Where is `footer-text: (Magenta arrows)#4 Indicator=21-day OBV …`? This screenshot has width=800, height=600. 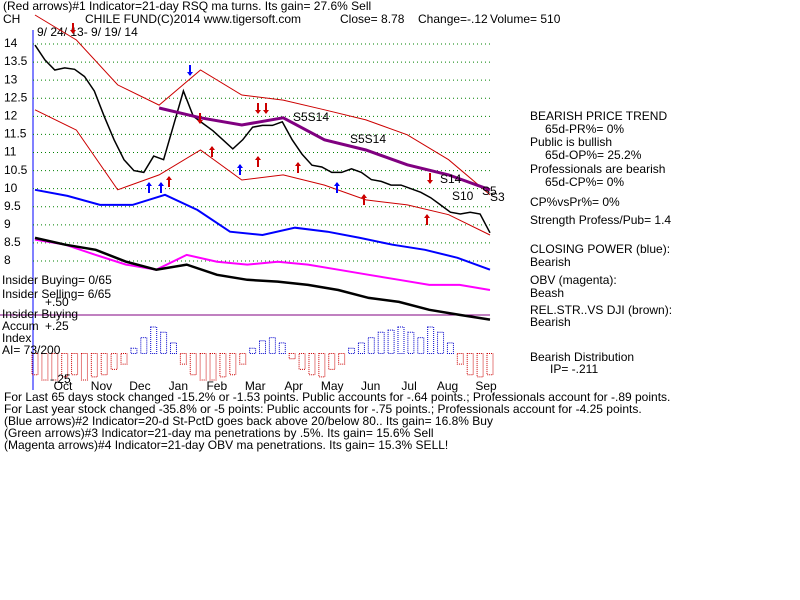
footer-text: (Magenta arrows)#4 Indicator=21-day OBV … is located at coordinates (226, 445).